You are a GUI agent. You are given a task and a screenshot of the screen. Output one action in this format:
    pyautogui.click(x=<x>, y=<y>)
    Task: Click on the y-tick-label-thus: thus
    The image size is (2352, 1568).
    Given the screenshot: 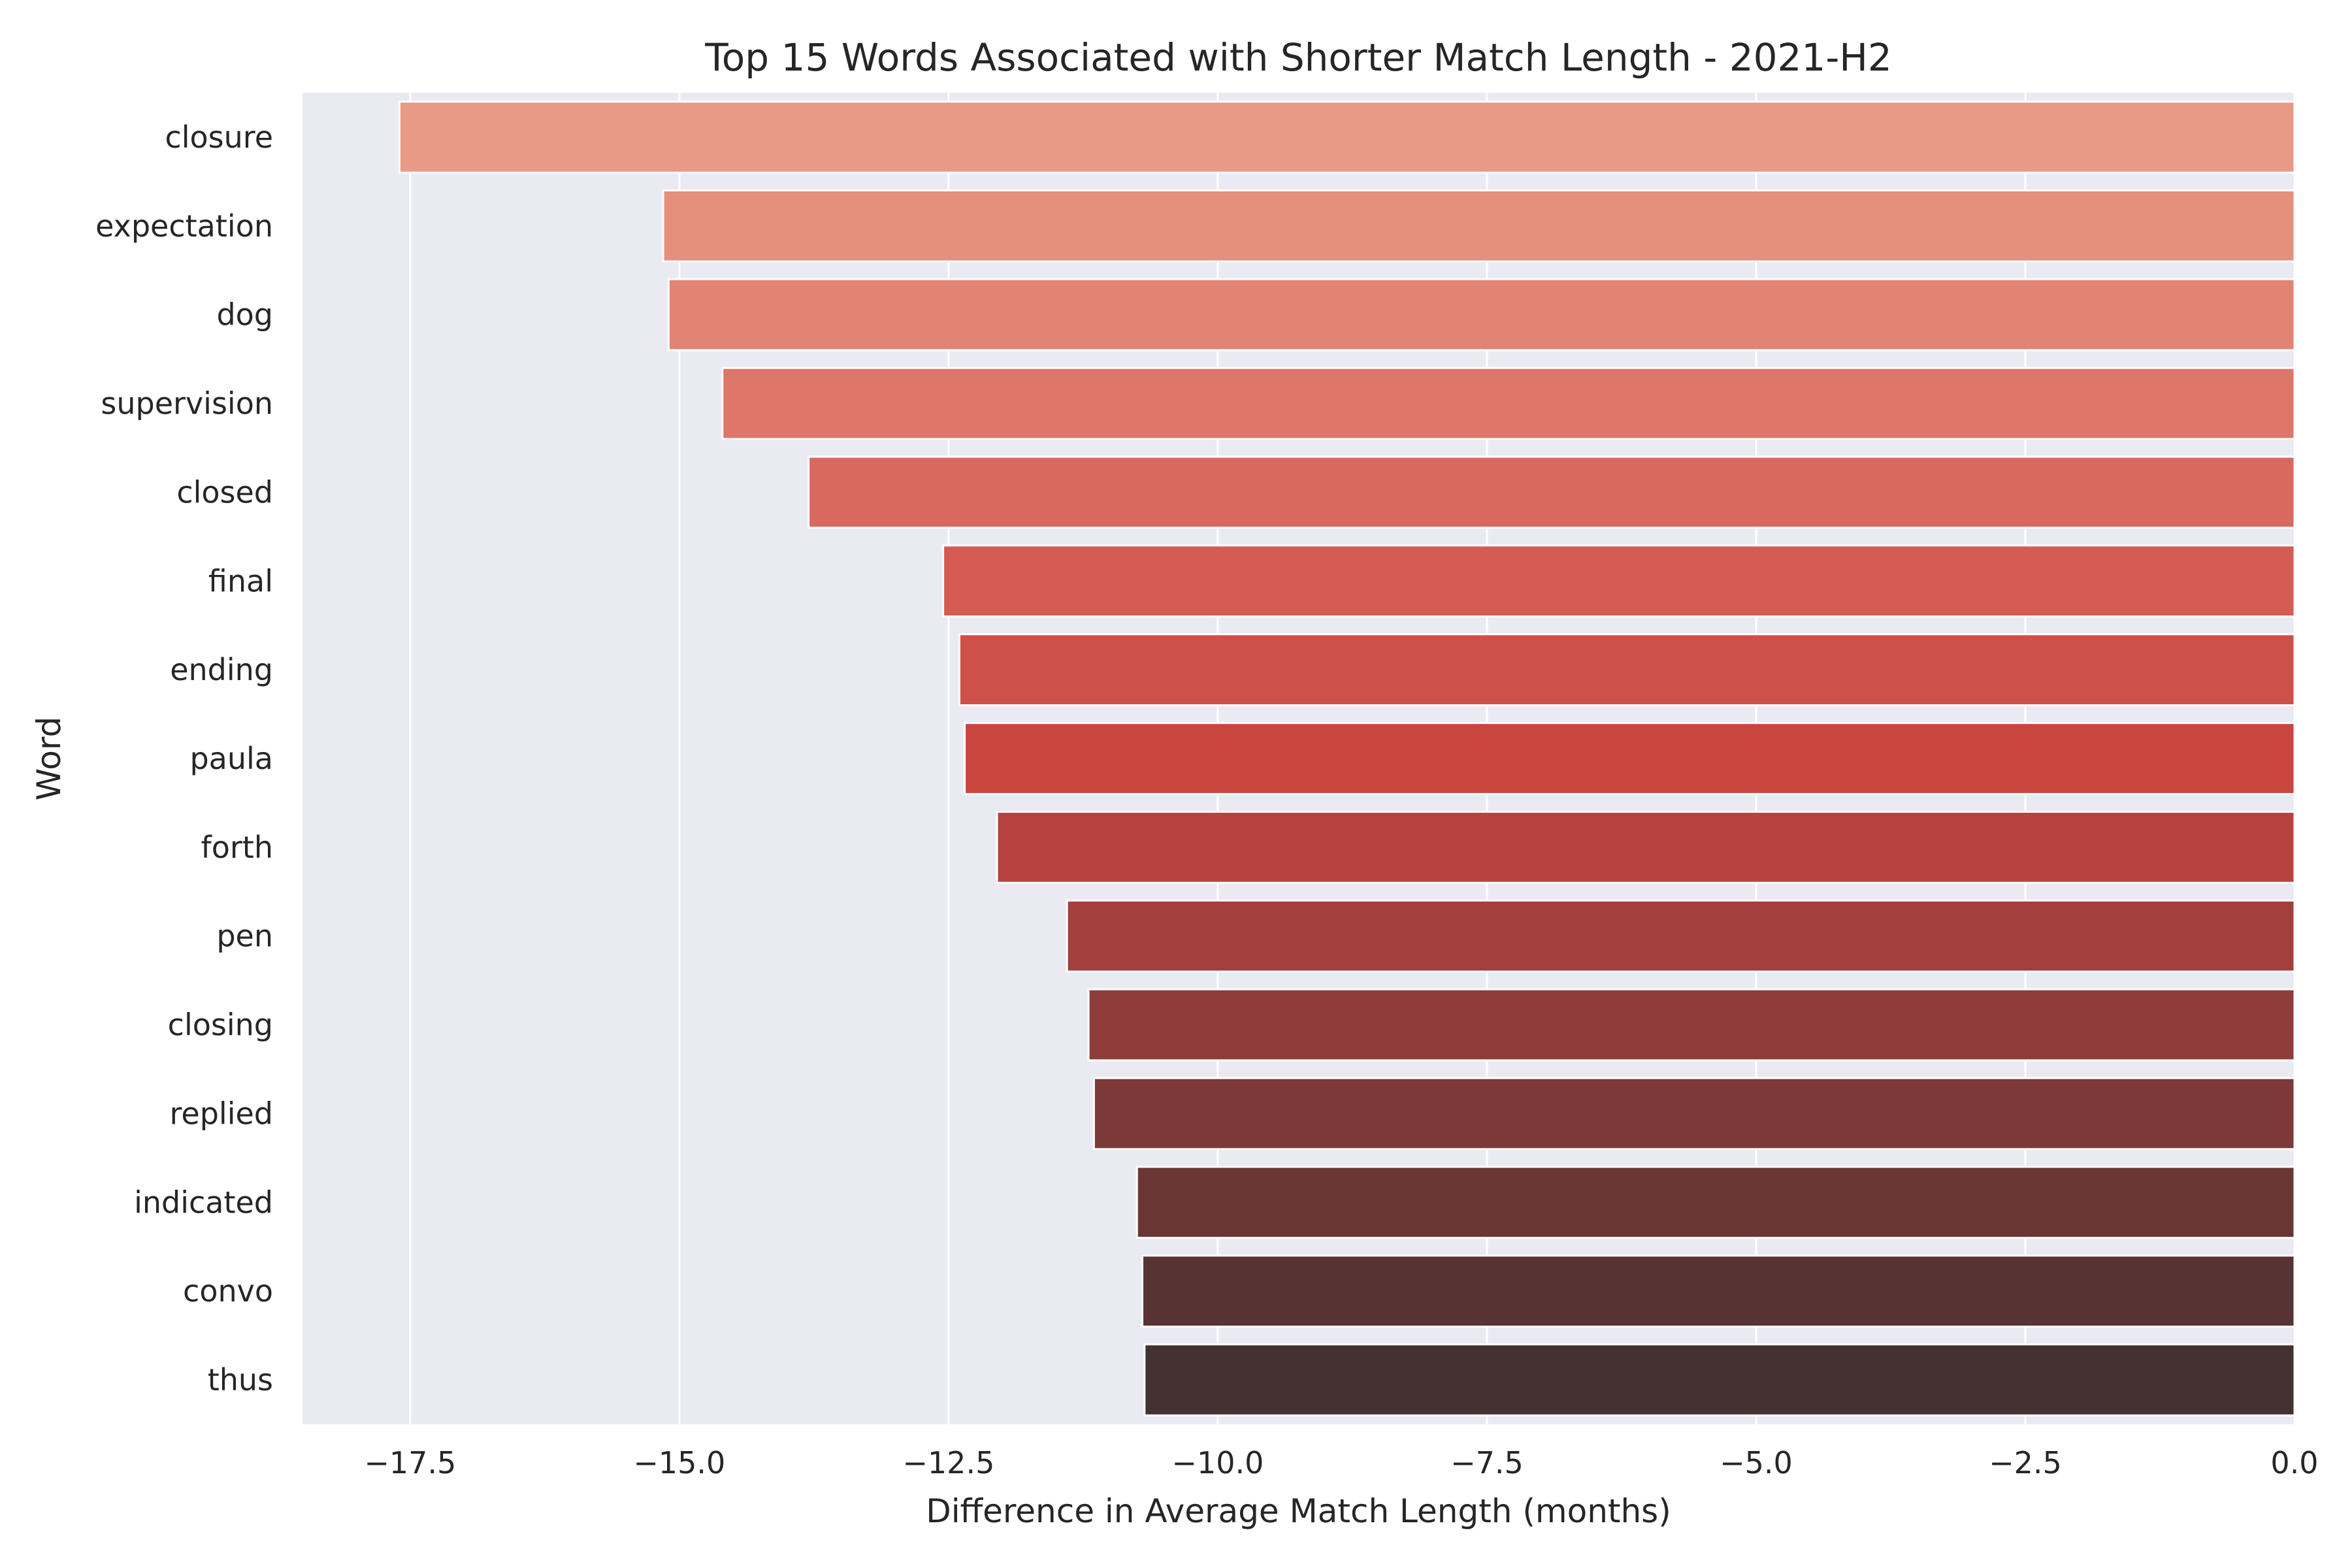 What is the action you would take?
    pyautogui.click(x=240, y=1379)
    